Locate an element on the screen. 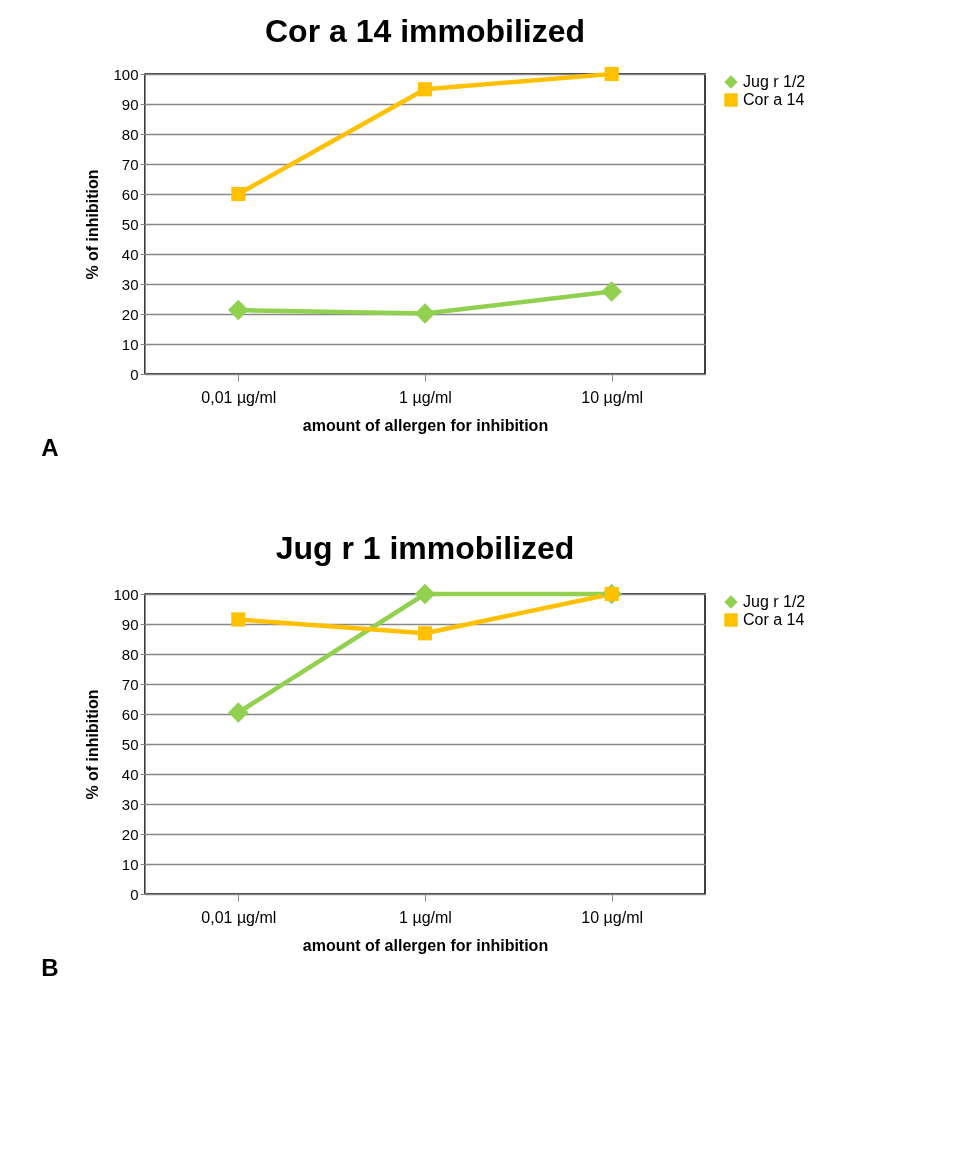 Image resolution: width=954 pixels, height=1155 pixels. chart-title: Jug r 1 immobilized is located at coordinates (425, 547).